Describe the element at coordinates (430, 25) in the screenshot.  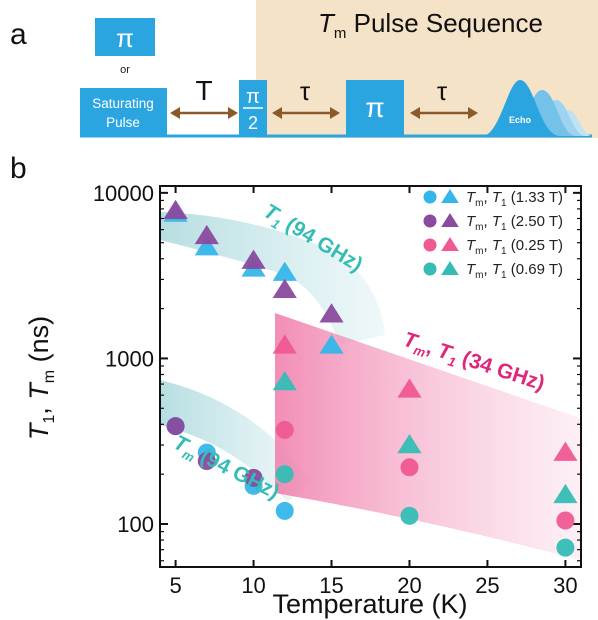
I see `pulse-sequence-title: Tm Pulse Sequence` at that location.